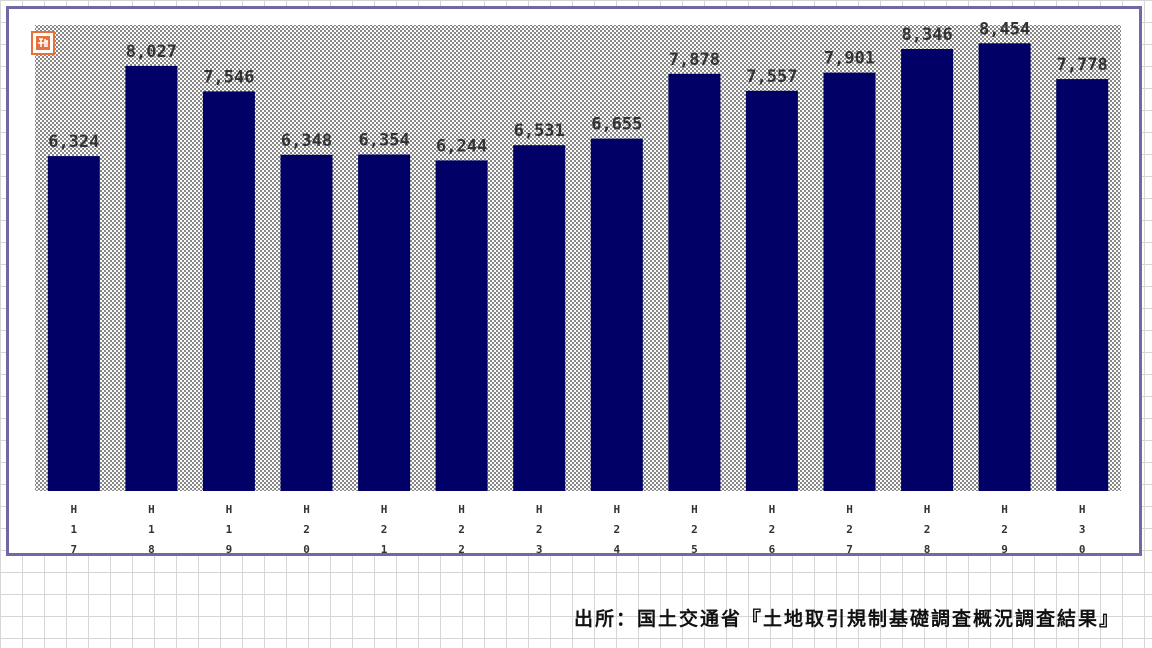 This screenshot has width=1152, height=648. What do you see at coordinates (771, 77) in the screenshot?
I see `value-label-H26: 7,557` at bounding box center [771, 77].